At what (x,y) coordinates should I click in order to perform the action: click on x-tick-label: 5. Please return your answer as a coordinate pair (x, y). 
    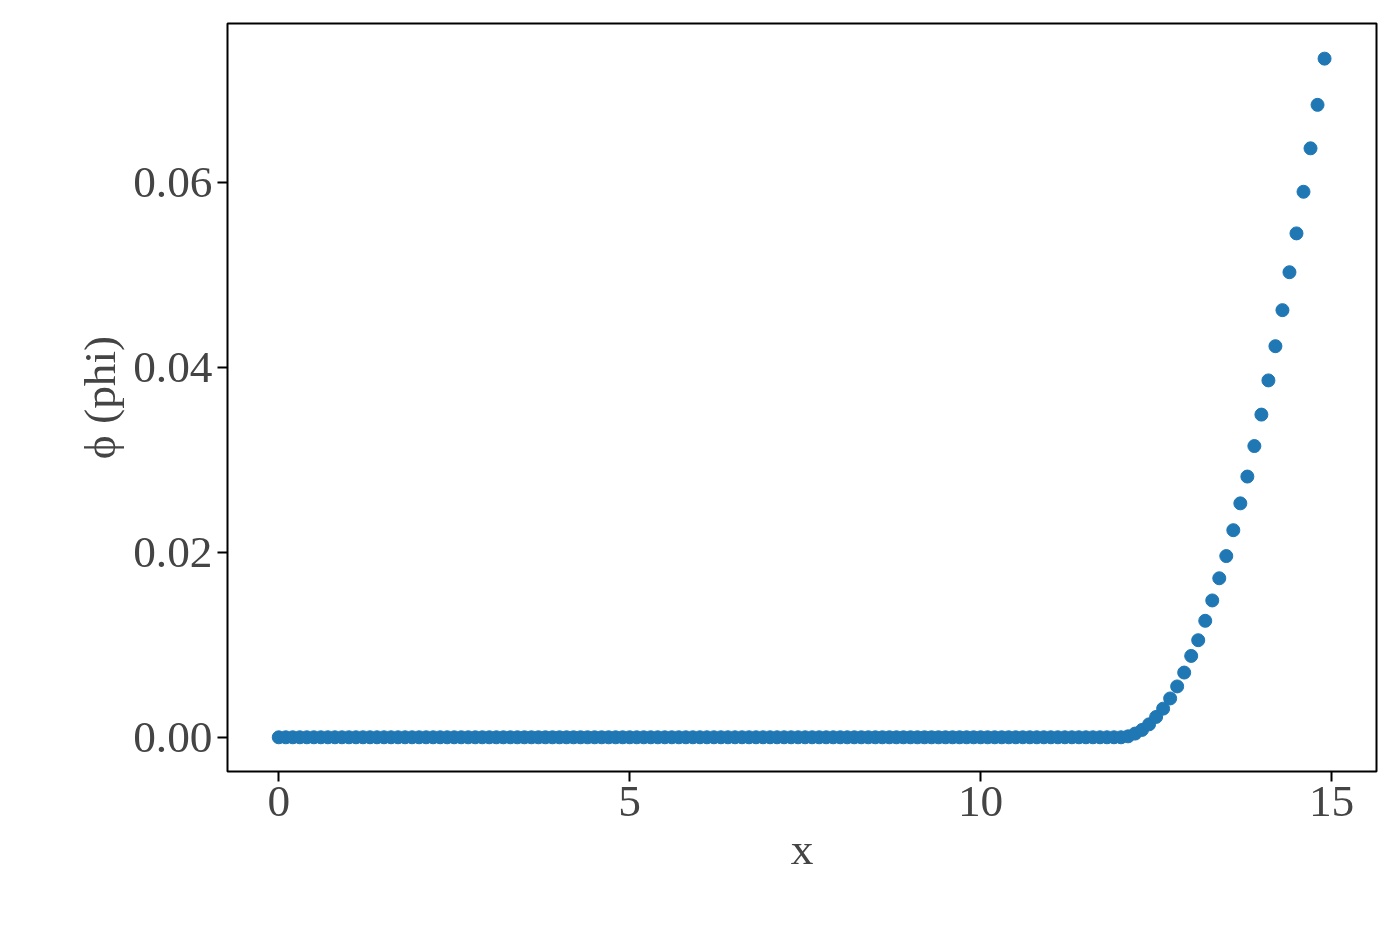
    Looking at the image, I should click on (630, 800).